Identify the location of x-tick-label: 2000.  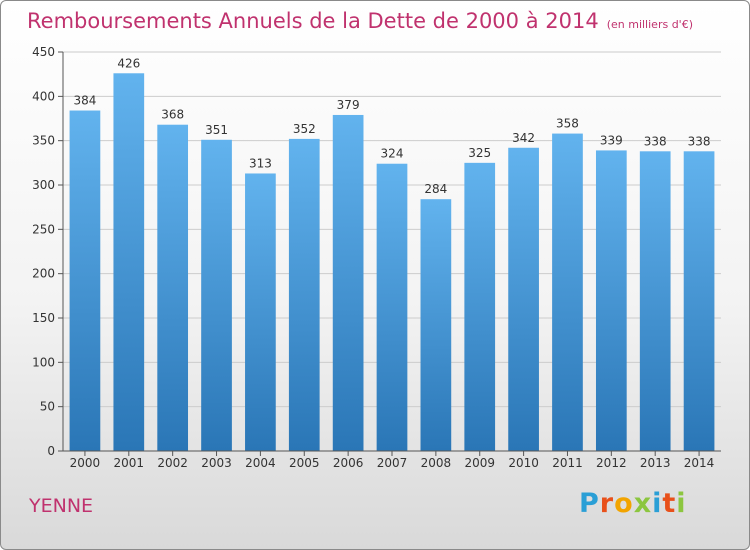
(85, 463).